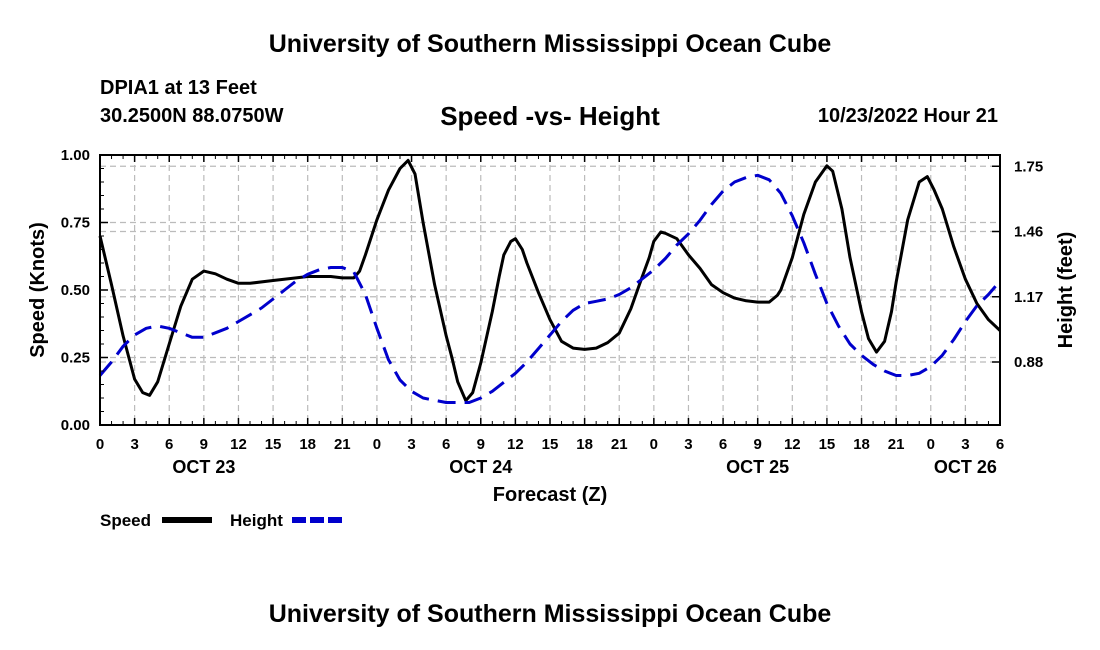  Describe the element at coordinates (75, 425) in the screenshot. I see `y-tick-label-left: 0.00` at that location.